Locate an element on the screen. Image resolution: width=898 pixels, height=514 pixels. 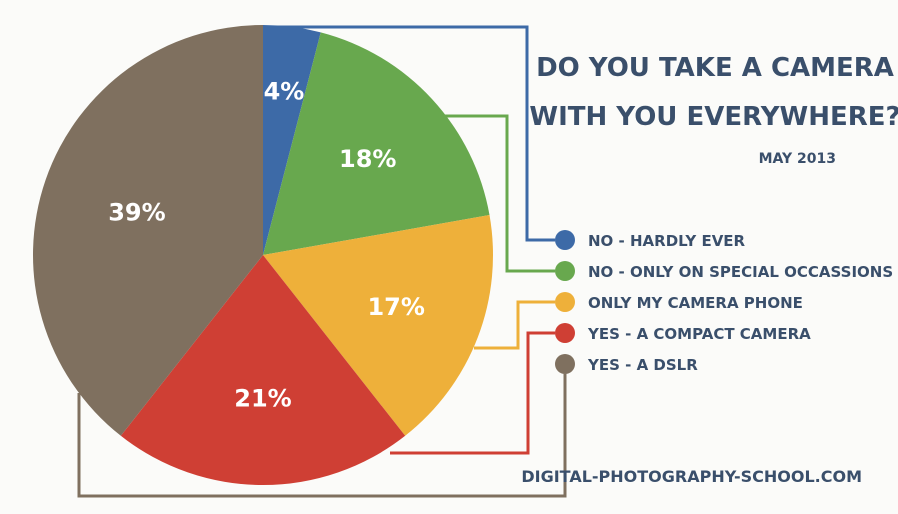
legend-label-3: ONLY MY CAMERA PHONE is located at coordinates (695, 303).